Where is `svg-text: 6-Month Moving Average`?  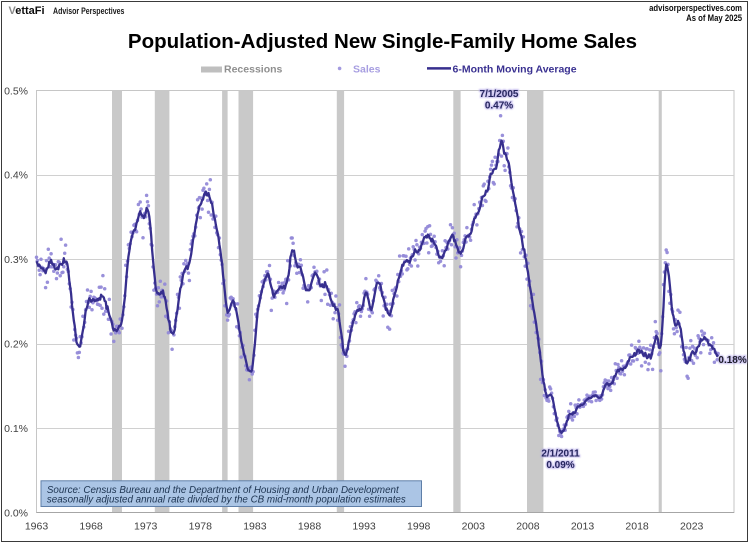 svg-text: 6-Month Moving Average is located at coordinates (515, 70).